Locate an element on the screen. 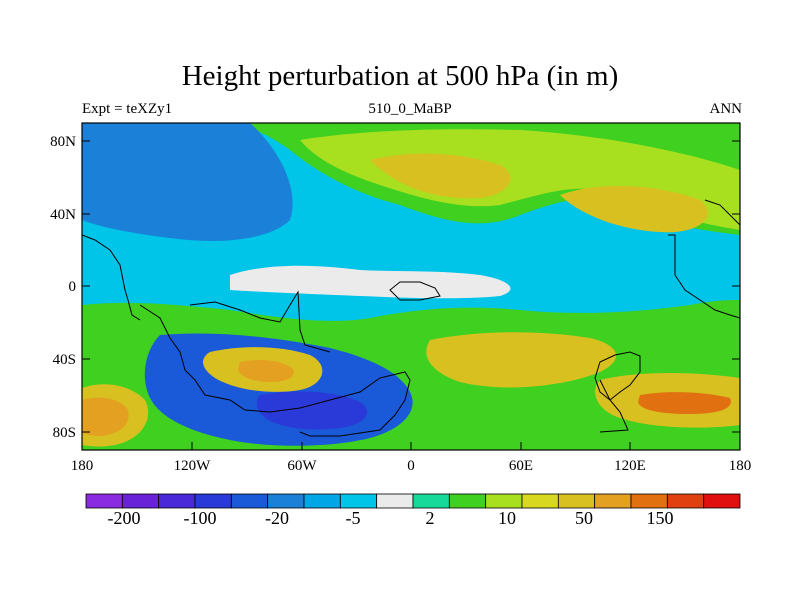  lon-label: 60E is located at coordinates (521, 466).